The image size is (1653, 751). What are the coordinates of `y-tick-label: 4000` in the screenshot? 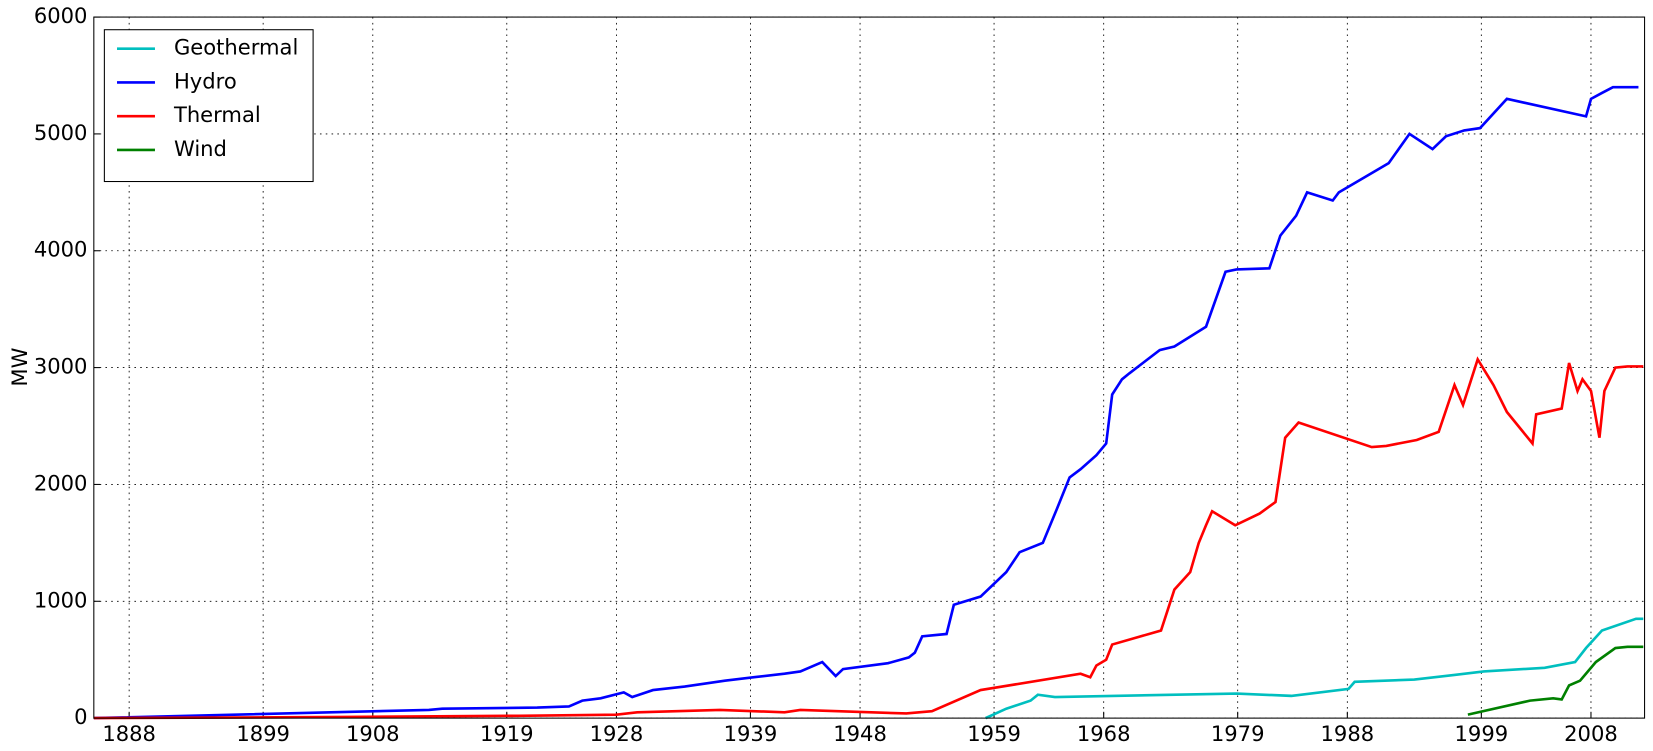 It's located at (61, 249).